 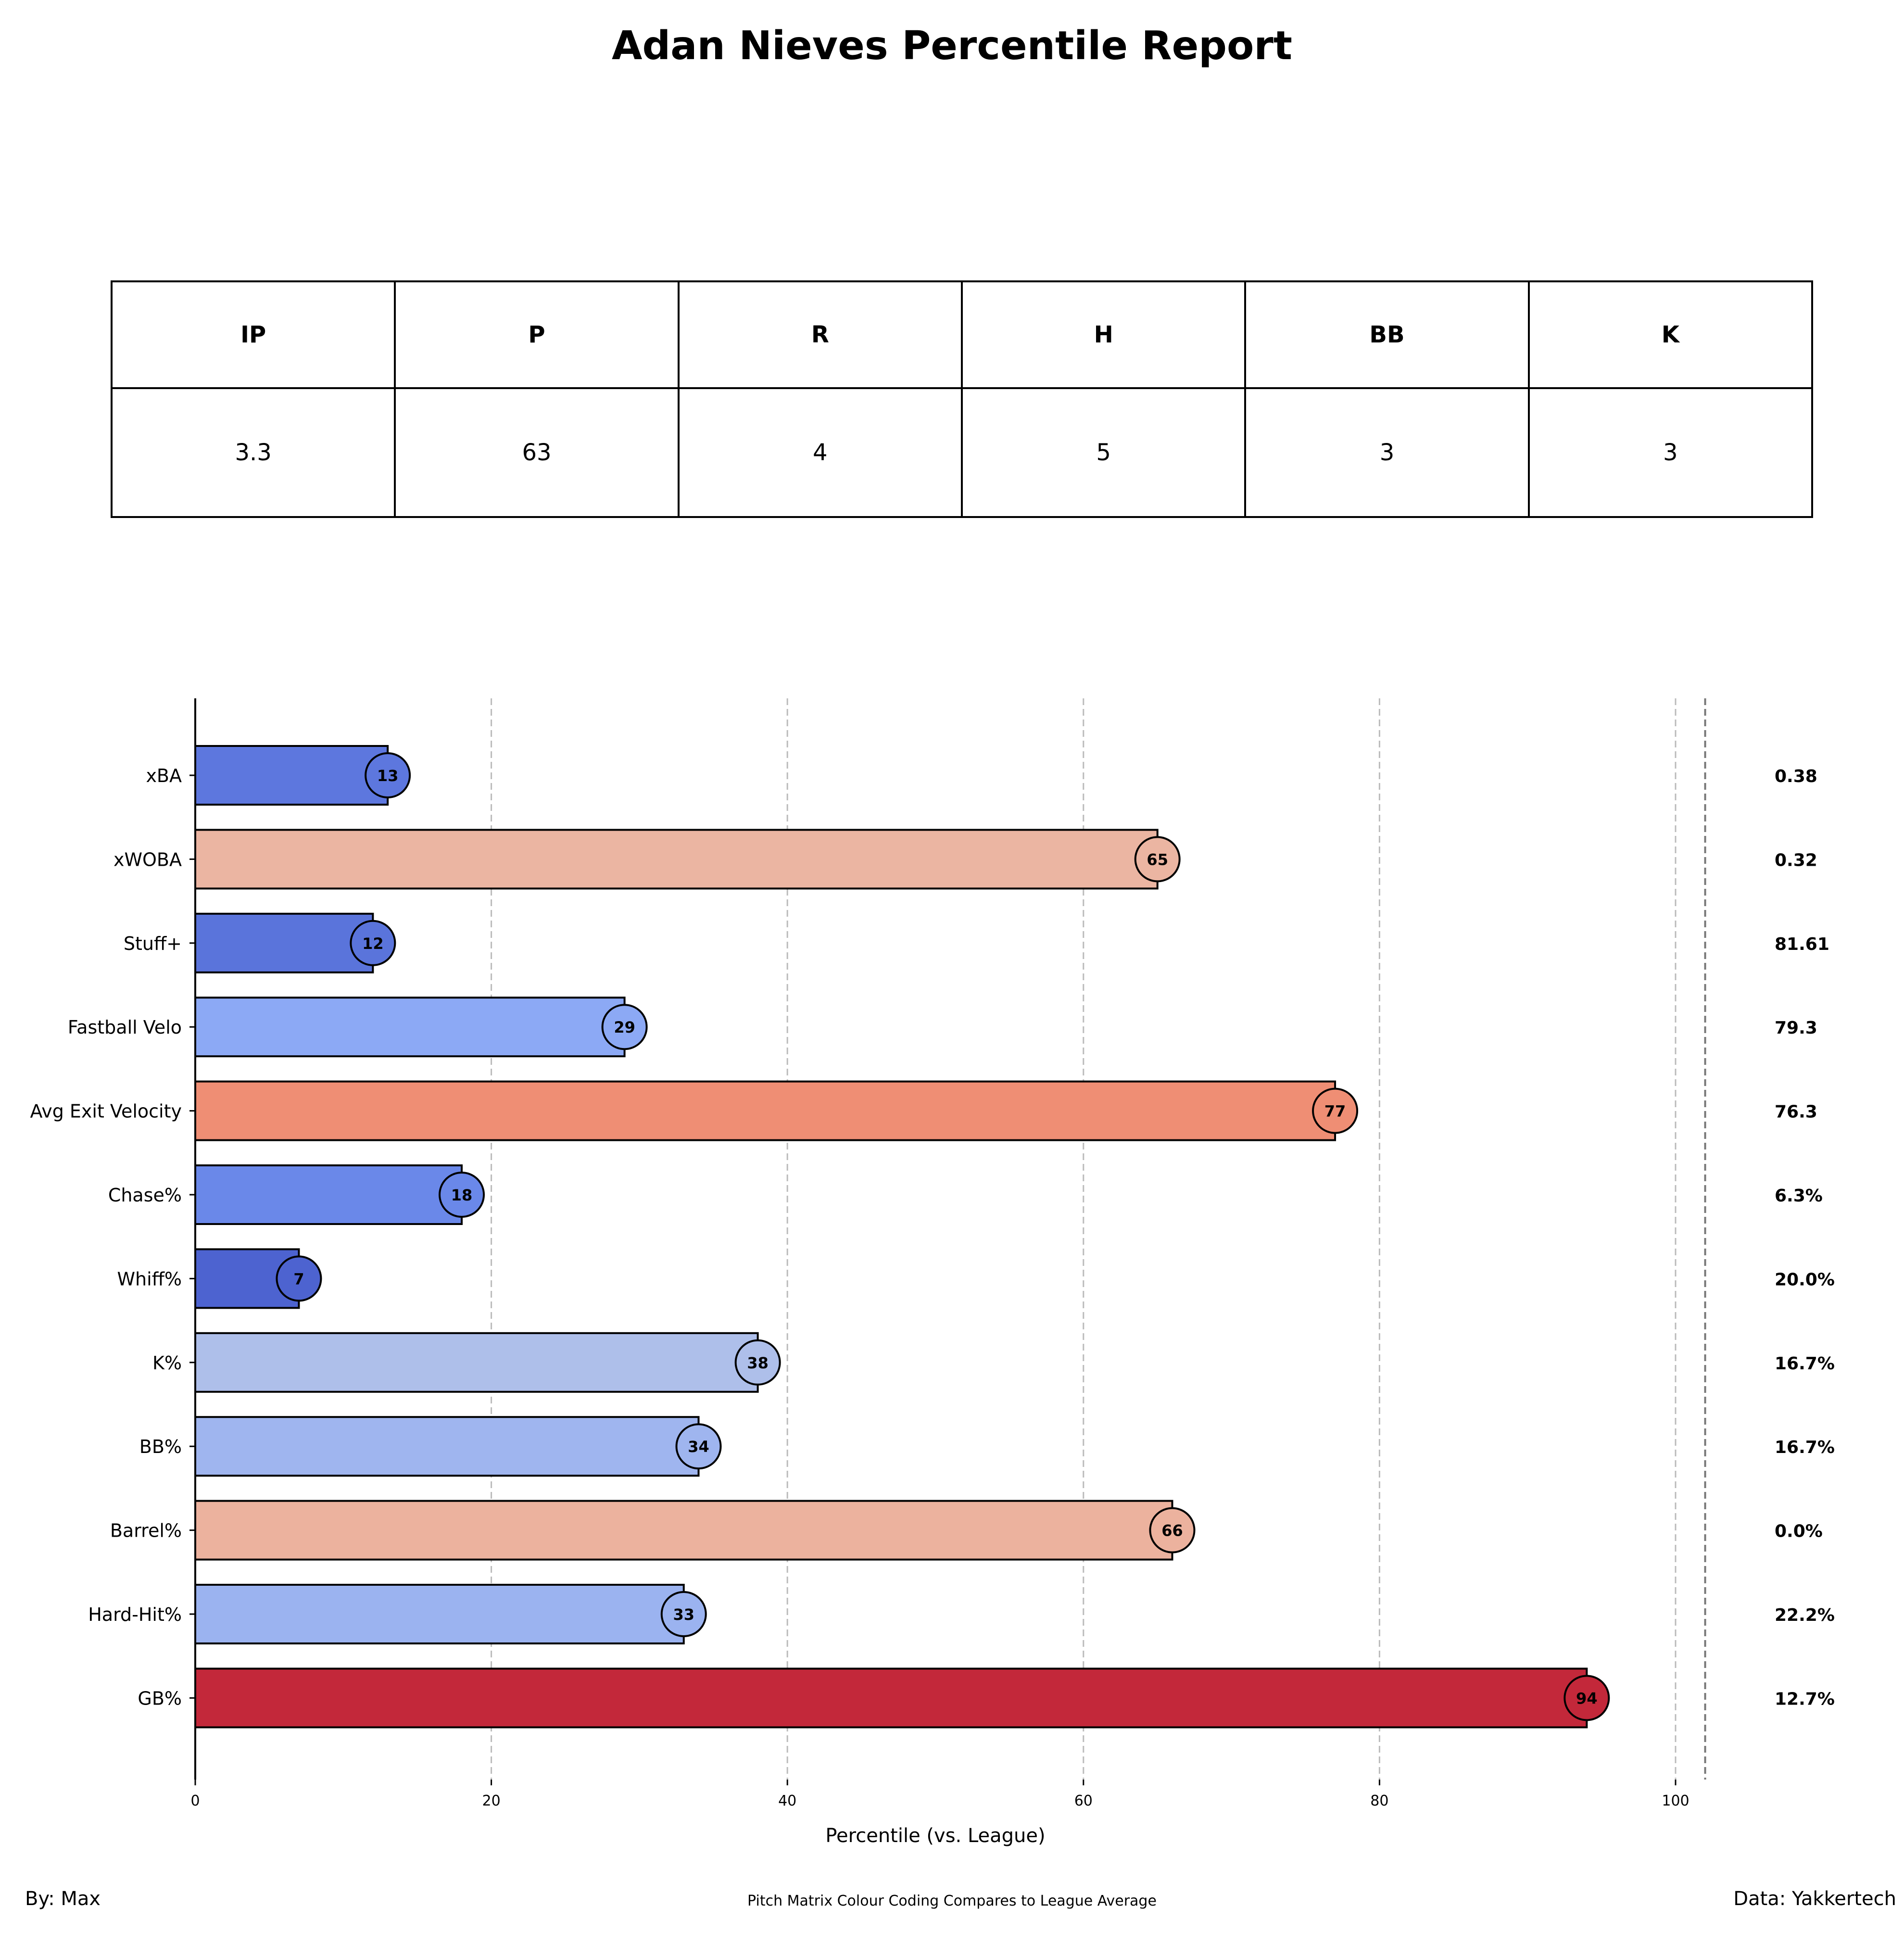 I want to click on raw-value-fastball-velo: 79.3, so click(x=1796, y=1028).